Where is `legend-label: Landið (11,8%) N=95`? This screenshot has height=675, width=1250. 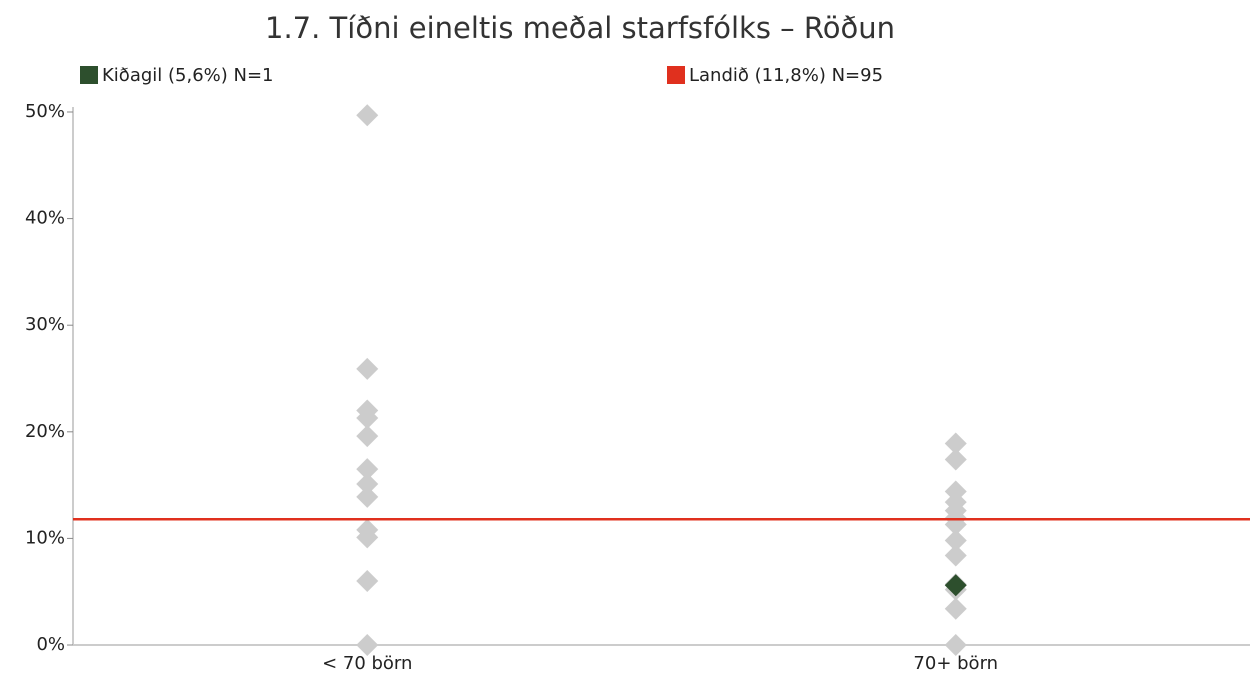
legend-label: Landið (11,8%) N=95 is located at coordinates (786, 75).